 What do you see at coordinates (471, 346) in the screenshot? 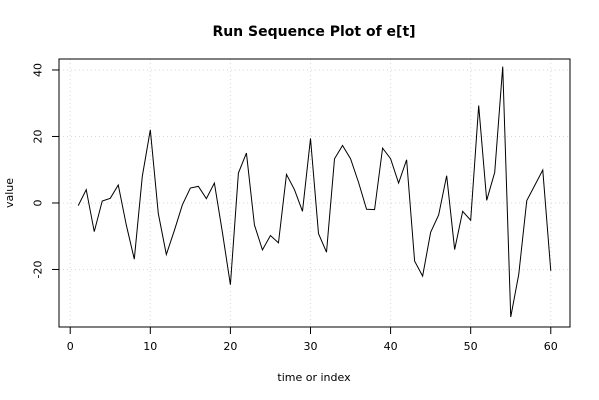
I see `x-tick-label: 50` at bounding box center [471, 346].